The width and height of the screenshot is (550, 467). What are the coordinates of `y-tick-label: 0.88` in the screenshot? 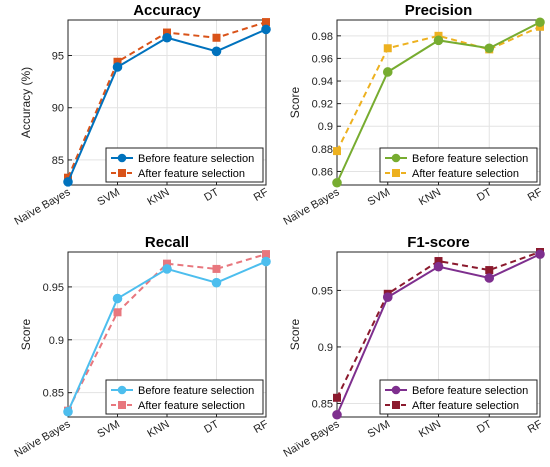 It's located at (322, 150).